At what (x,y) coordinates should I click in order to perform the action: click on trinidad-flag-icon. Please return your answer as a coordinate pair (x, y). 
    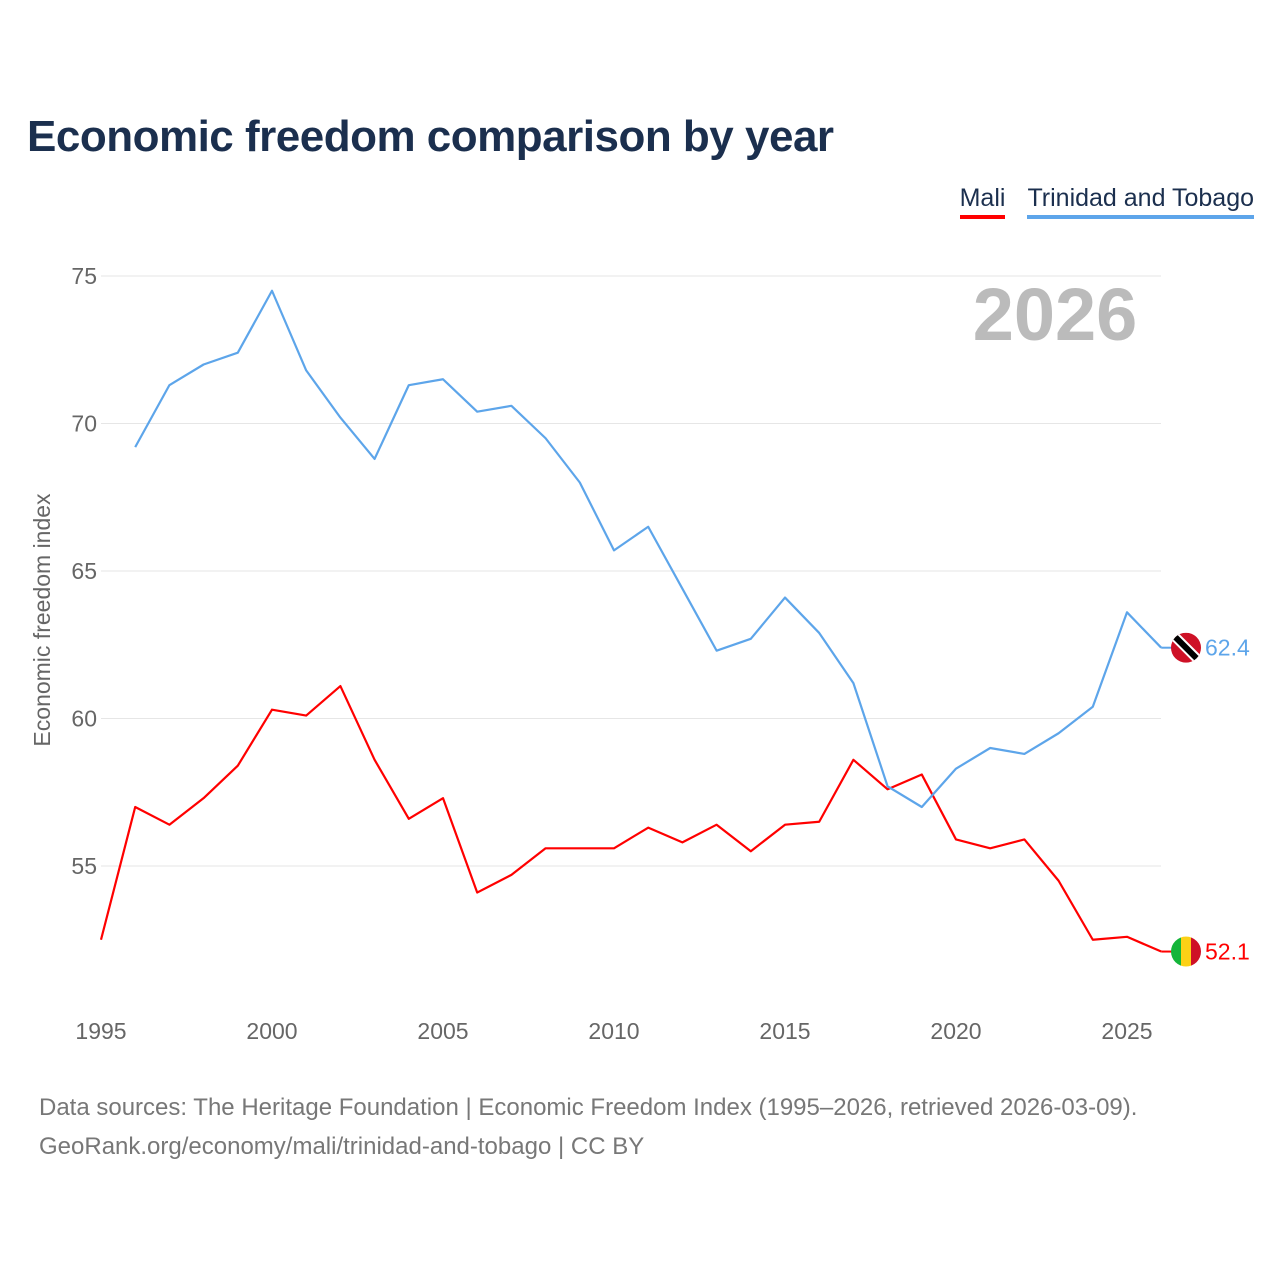
    Looking at the image, I should click on (1186, 647).